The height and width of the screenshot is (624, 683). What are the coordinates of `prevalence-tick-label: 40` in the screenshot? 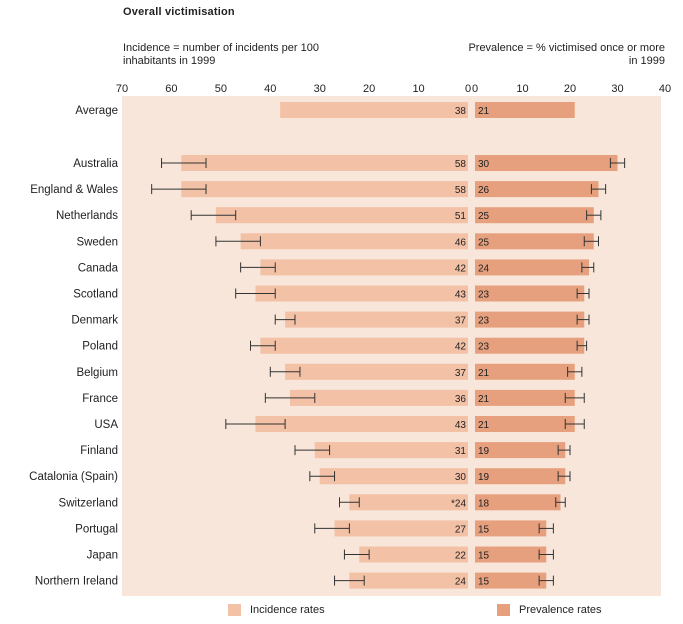 It's located at (665, 89).